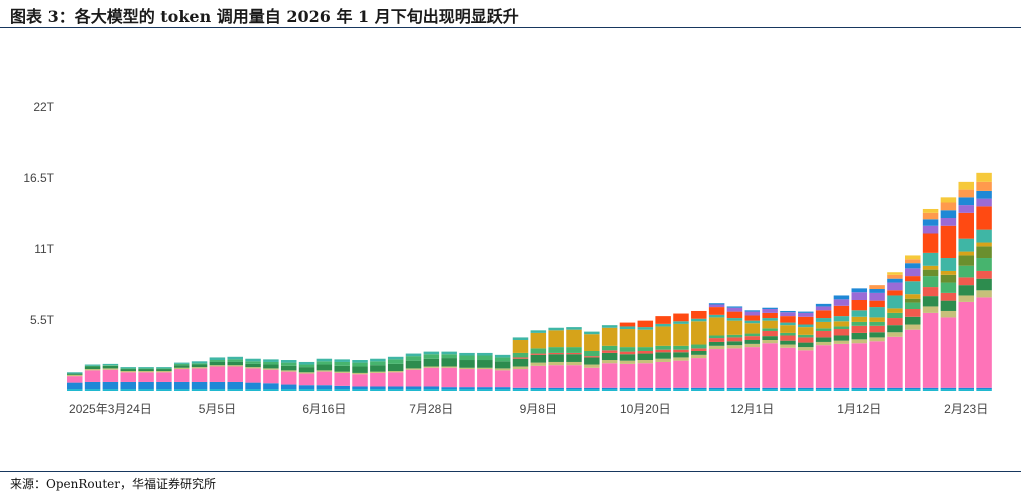  Describe the element at coordinates (217, 409) in the screenshot. I see `x-tick-label: 5月5日` at that location.